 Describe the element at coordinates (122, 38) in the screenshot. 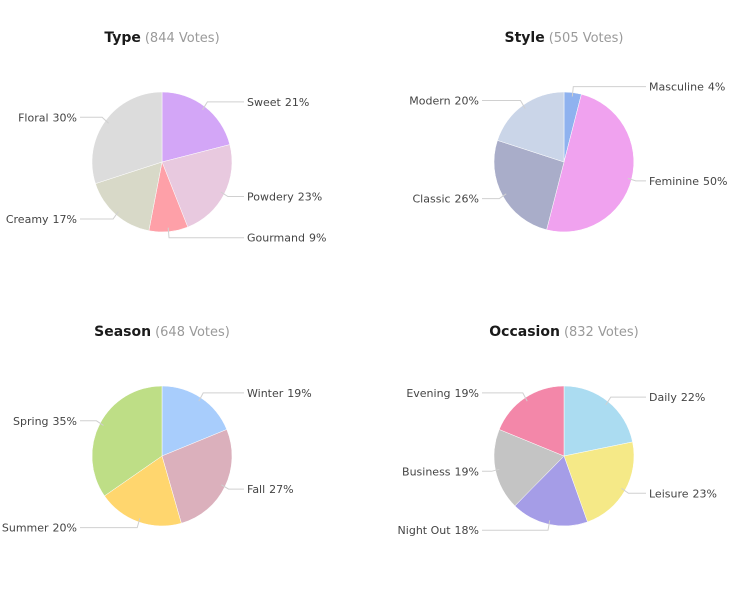

I see `chart-title-text: Type` at that location.